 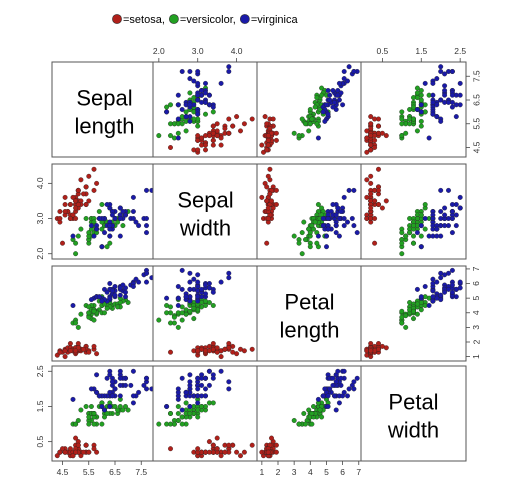 I want to click on y-tick-label: 4.0, so click(x=40, y=183).